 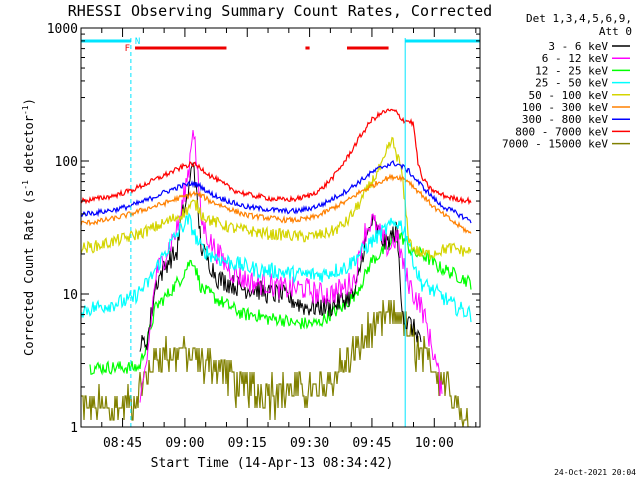 I want to click on legend-label-4: 50 - 100 keV, so click(x=569, y=95).